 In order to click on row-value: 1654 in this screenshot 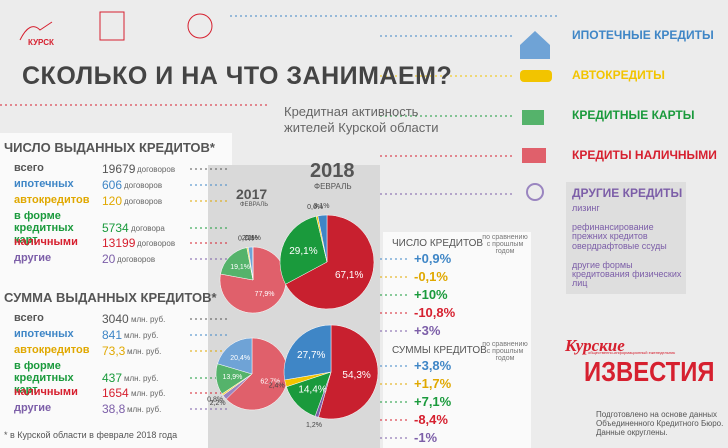, I will do `click(115, 393)`.